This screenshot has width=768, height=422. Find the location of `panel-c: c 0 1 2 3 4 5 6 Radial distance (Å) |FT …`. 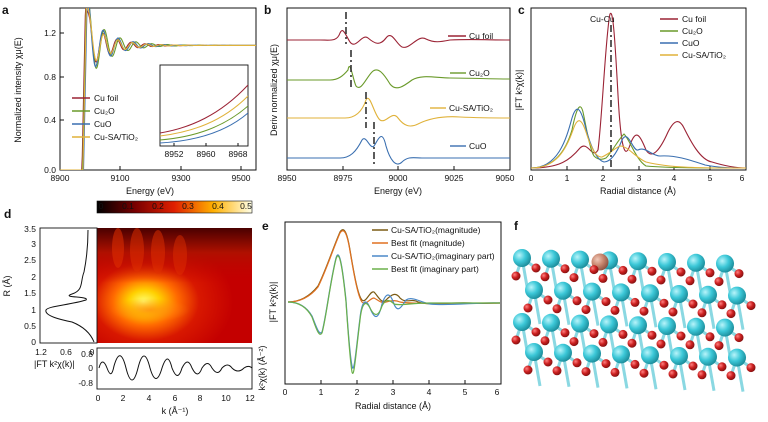

panel-c: c 0 1 2 3 4 5 6 Radial distance (Å) |FT … is located at coordinates (630, 99).